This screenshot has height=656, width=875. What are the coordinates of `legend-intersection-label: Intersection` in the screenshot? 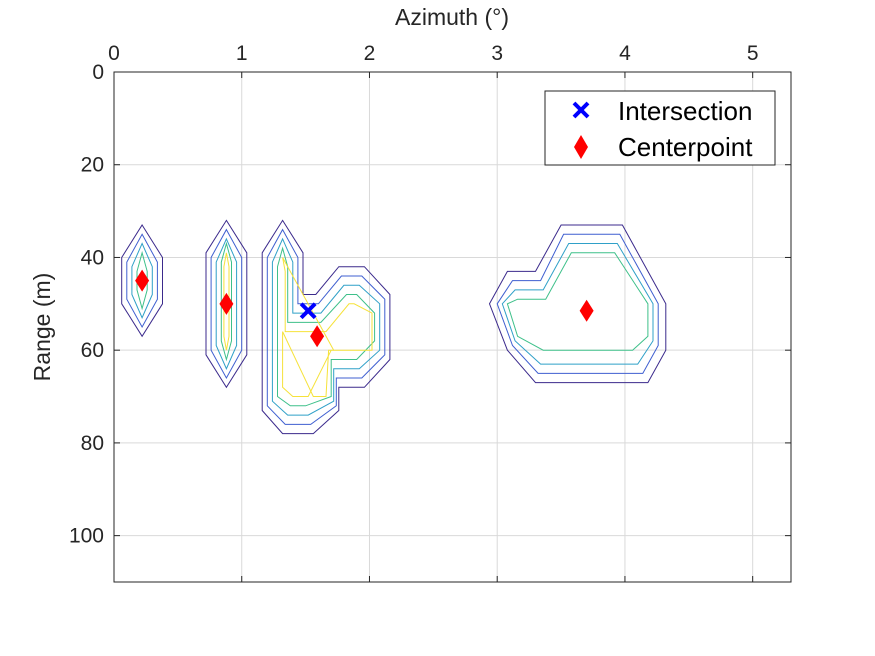 It's located at (685, 111).